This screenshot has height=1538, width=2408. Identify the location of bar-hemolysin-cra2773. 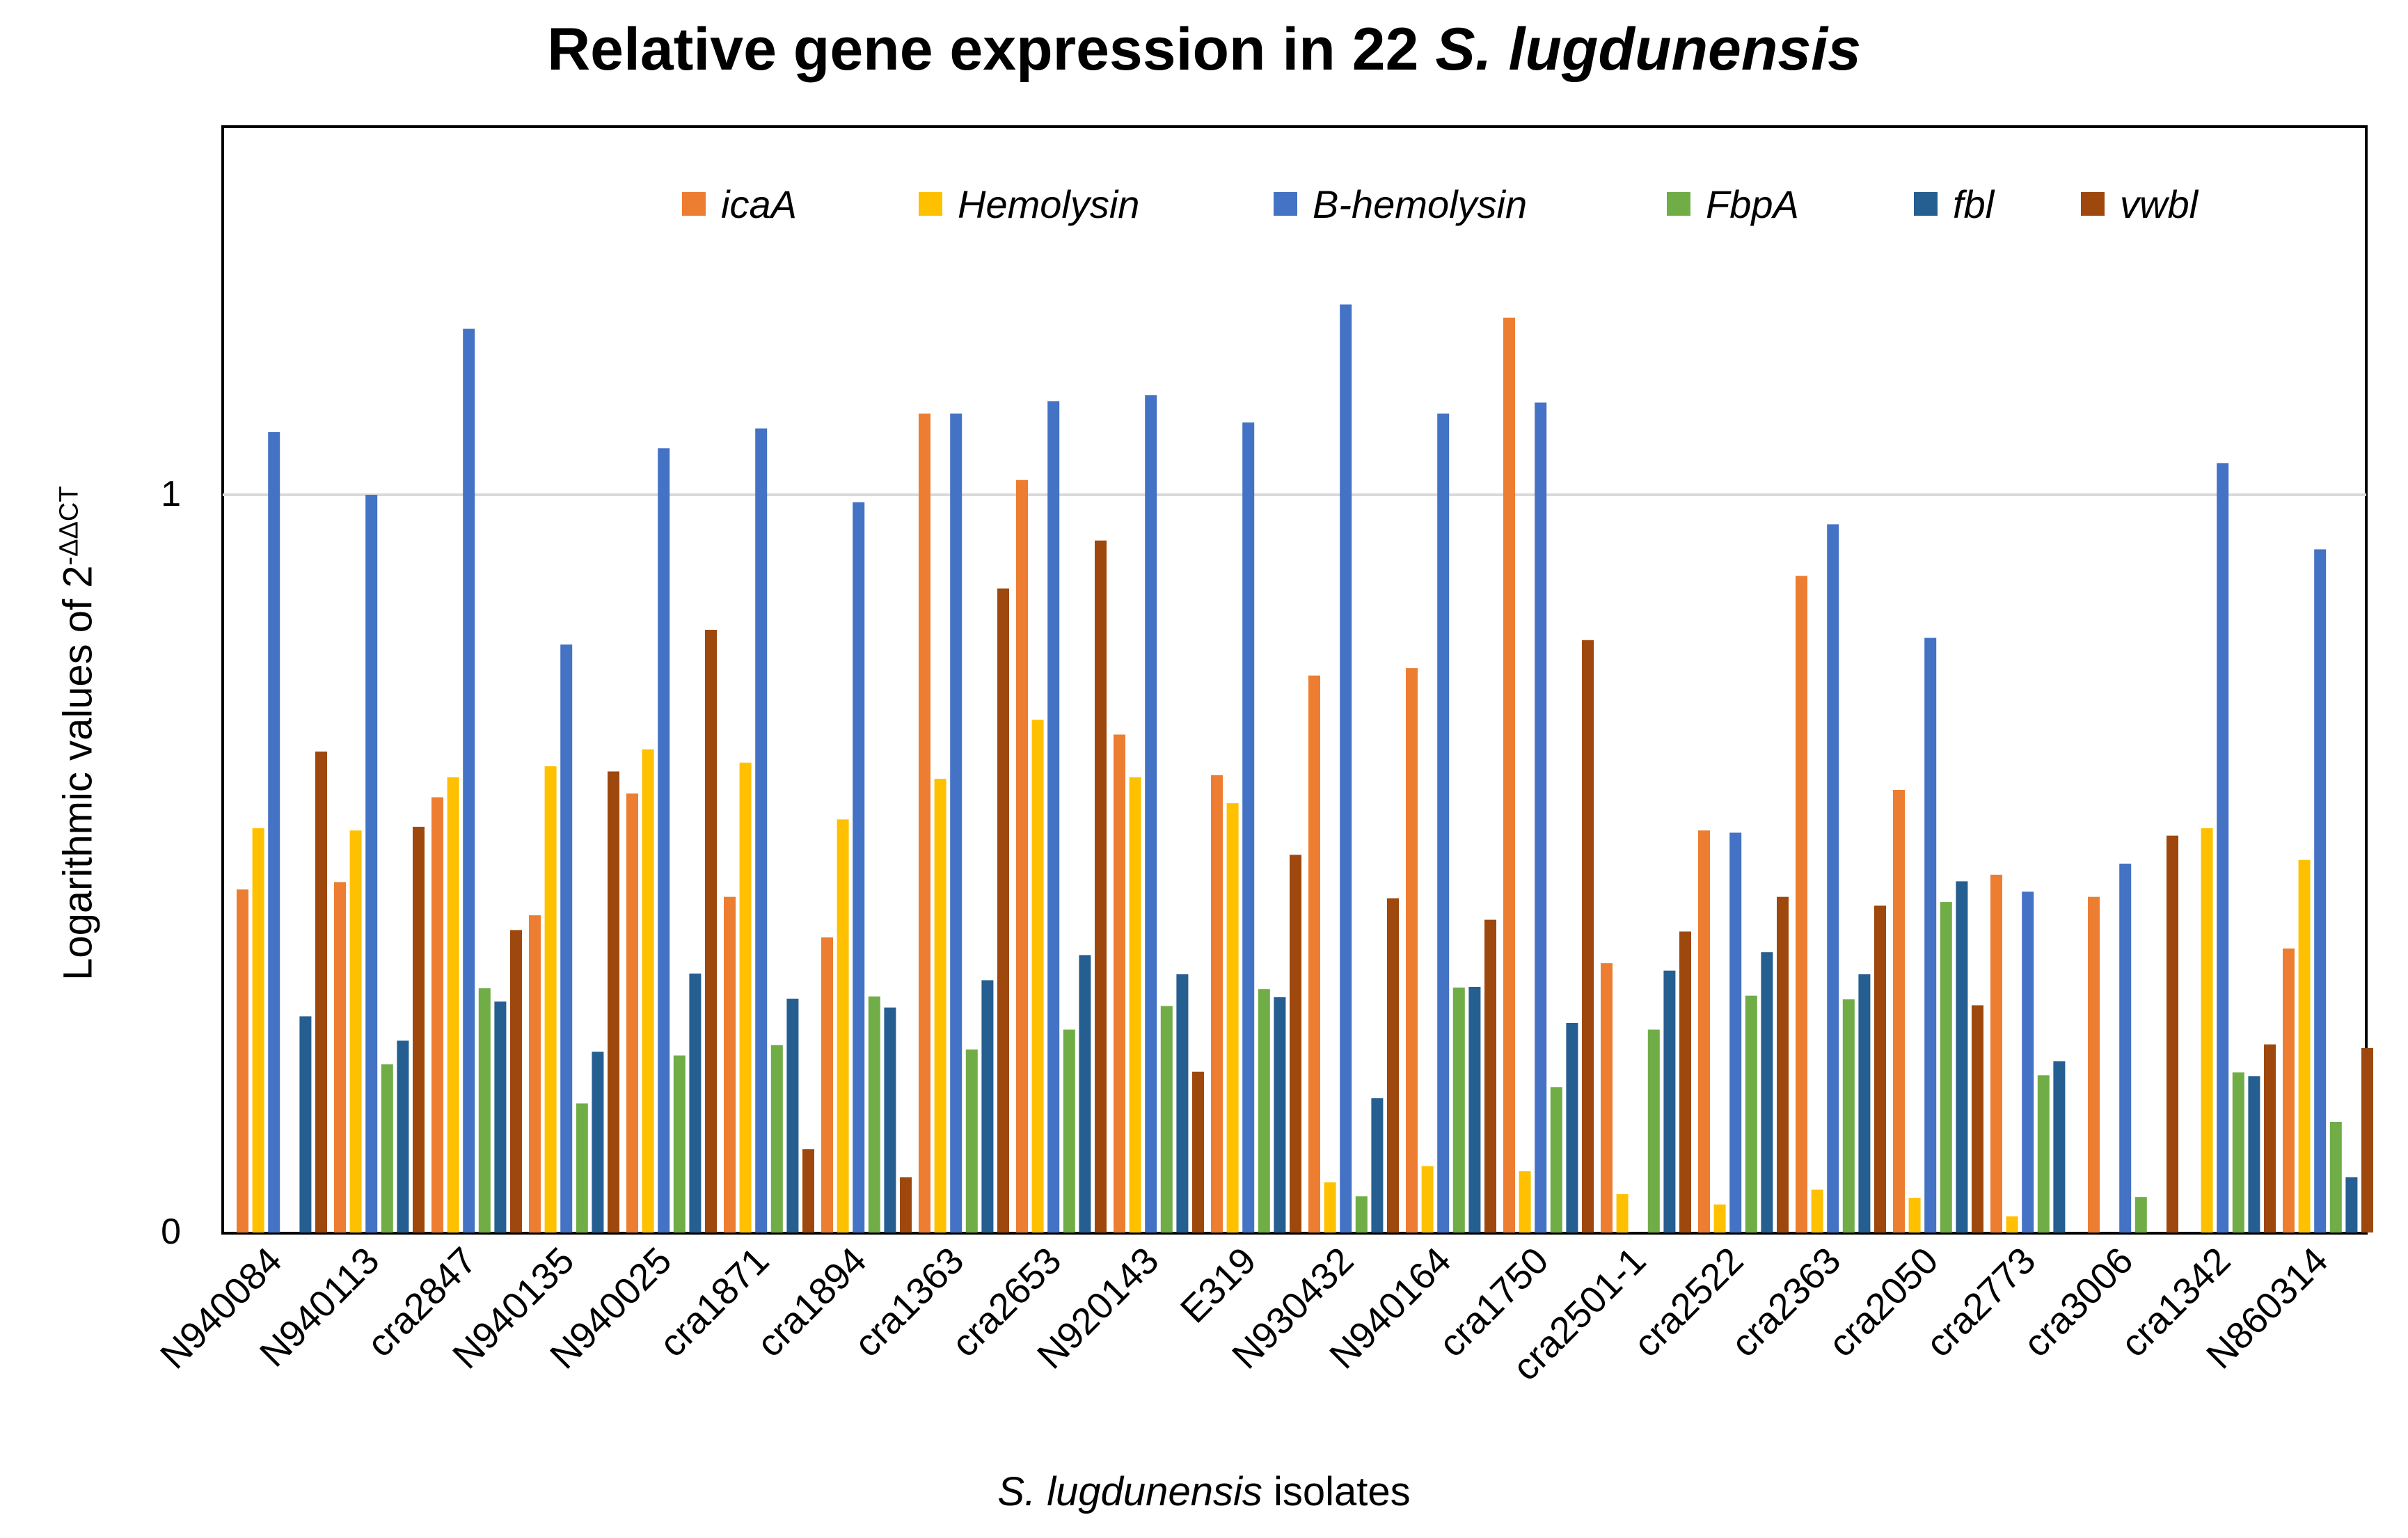
(2012, 1224).